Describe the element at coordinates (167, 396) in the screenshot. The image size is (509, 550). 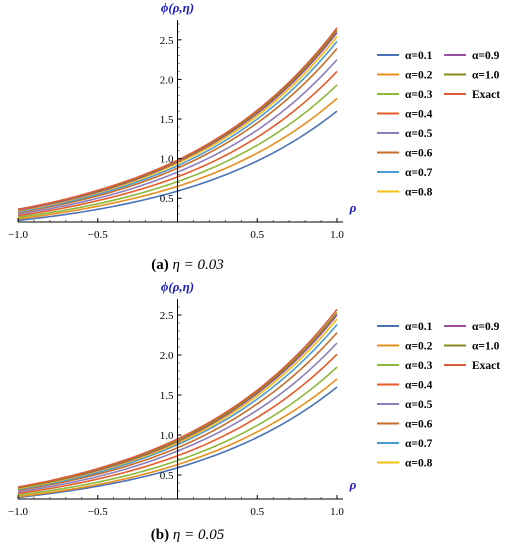
I see `chart-b-y-tick-label-2: 1.5` at that location.